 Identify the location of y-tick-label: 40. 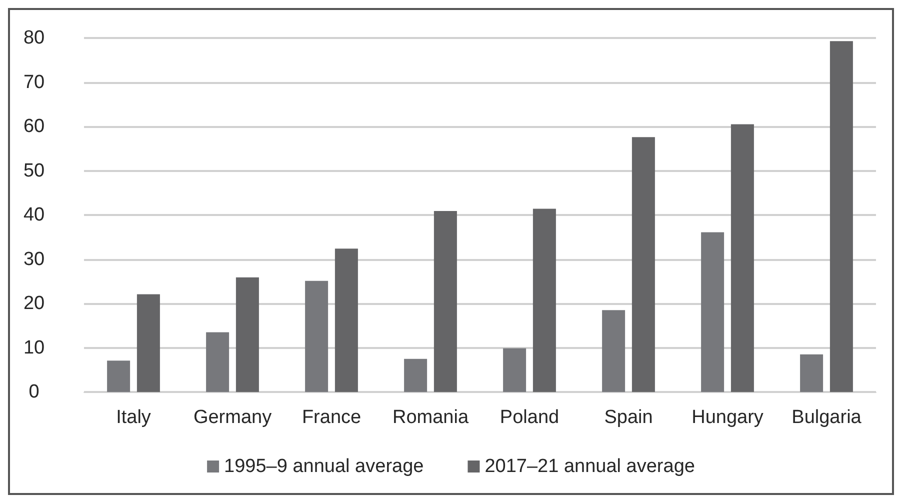
(34, 215).